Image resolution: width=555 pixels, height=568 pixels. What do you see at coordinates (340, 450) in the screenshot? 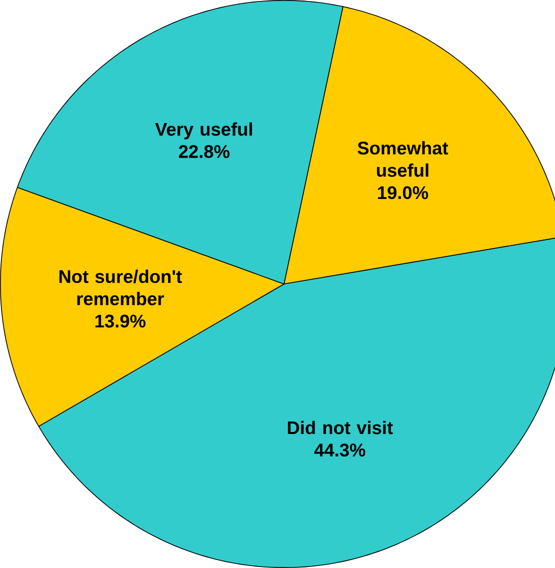
I see `data-label: 44.3%` at bounding box center [340, 450].